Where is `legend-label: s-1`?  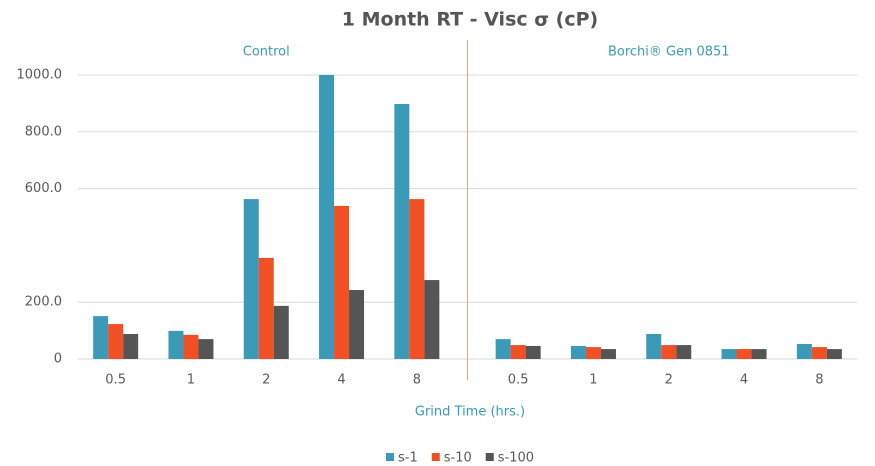
legend-label: s-1 is located at coordinates (408, 458).